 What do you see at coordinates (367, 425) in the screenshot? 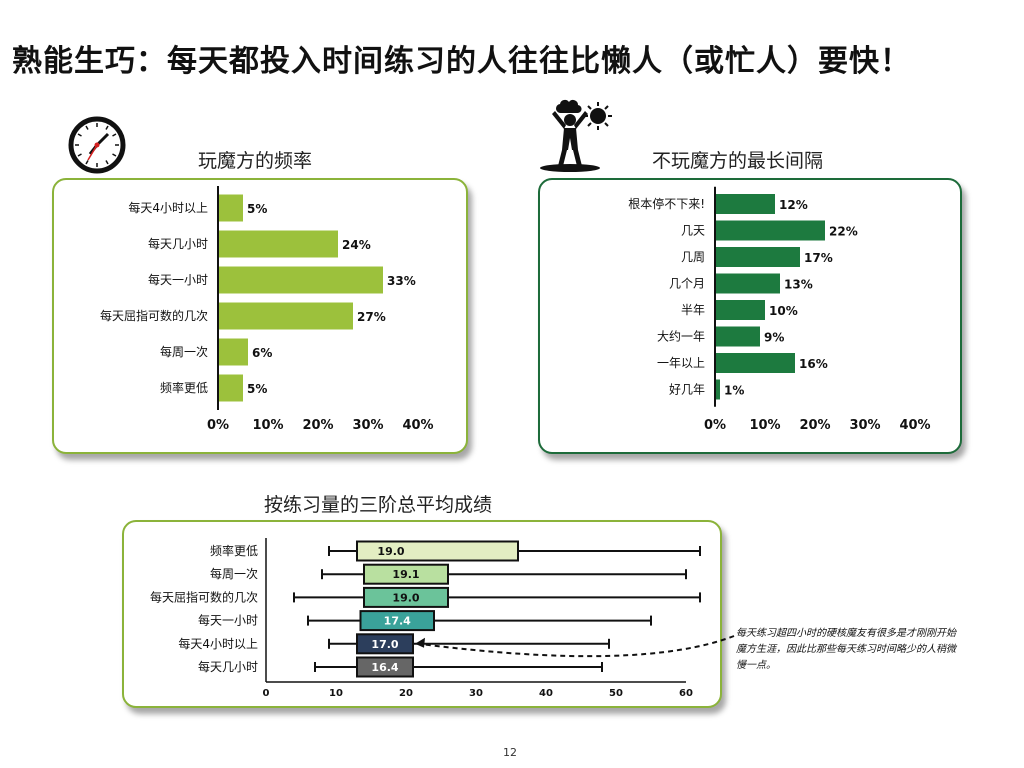
I see `tick-label-0-3: 30%` at bounding box center [367, 425].